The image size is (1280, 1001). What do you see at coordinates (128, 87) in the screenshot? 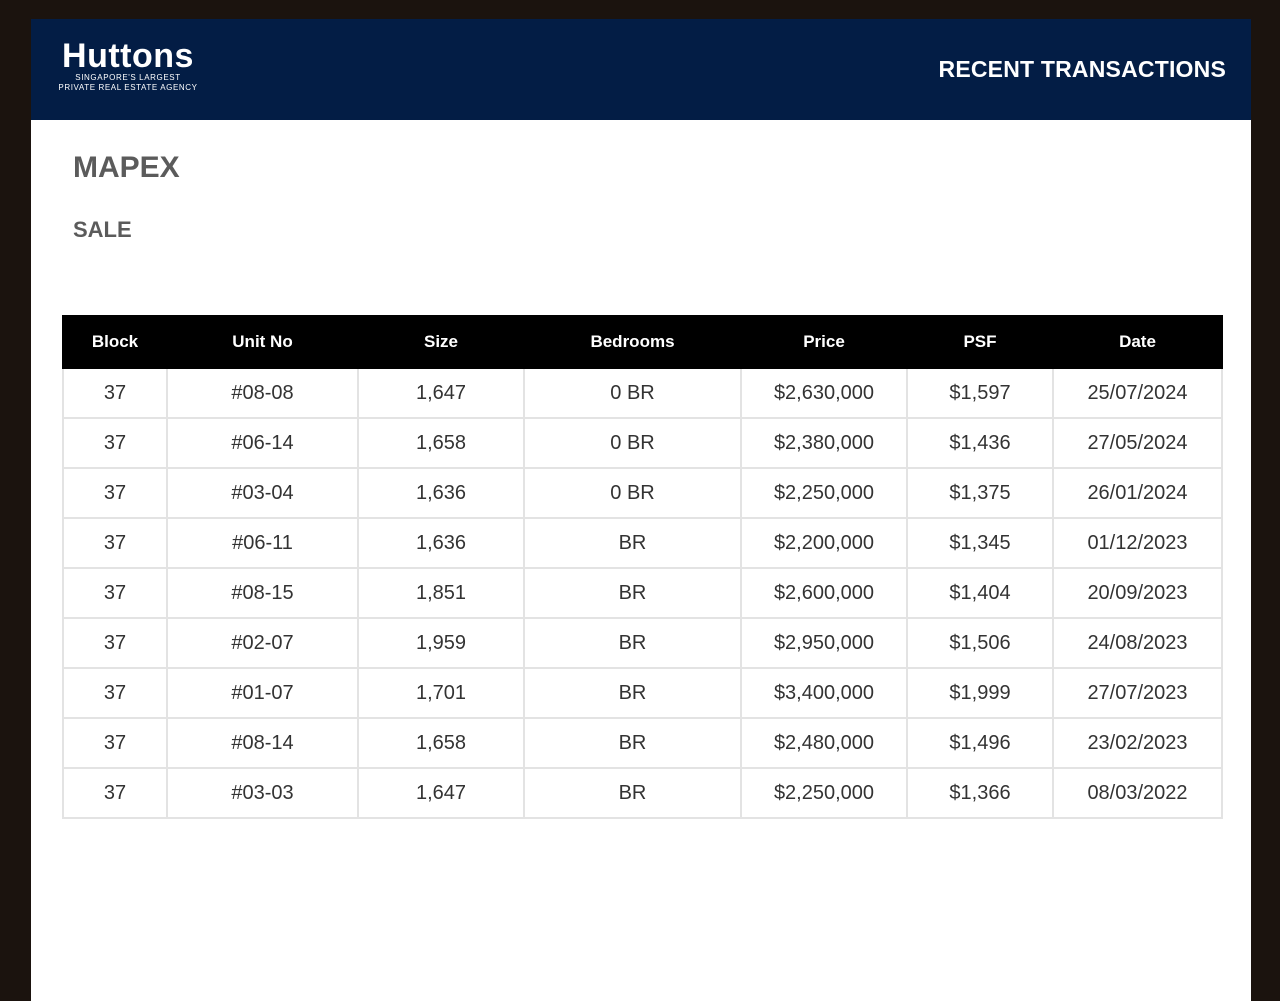
I see `logo-tagline-line-2: PRIVATE REAL ESTATE AGENCY` at bounding box center [128, 87].